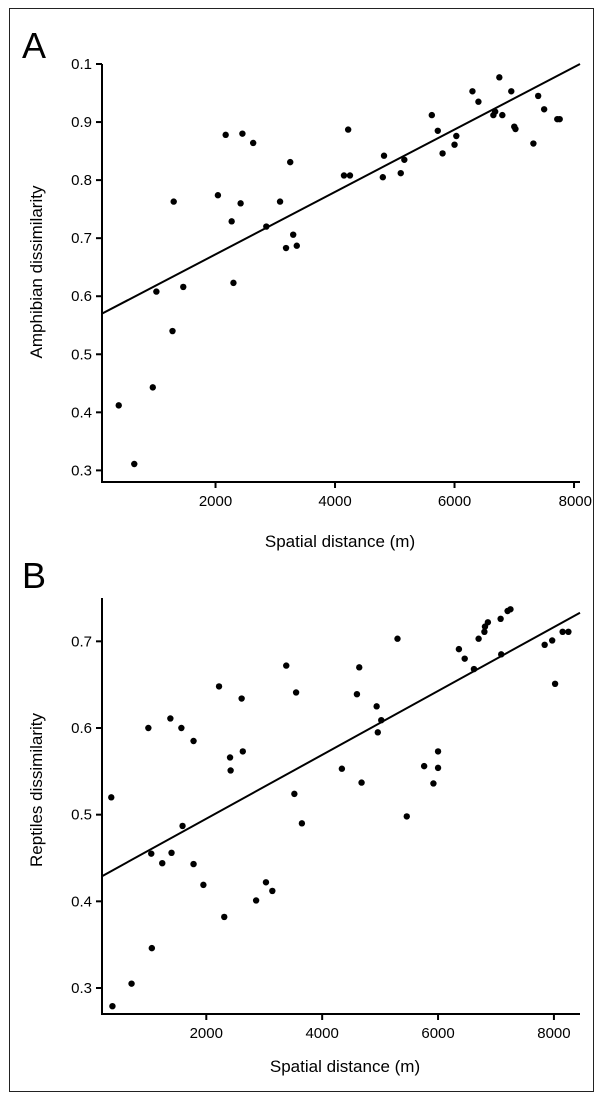 The image size is (603, 1100). I want to click on panel-b-x-axis-title: Spatial distance (m), so click(345, 1066).